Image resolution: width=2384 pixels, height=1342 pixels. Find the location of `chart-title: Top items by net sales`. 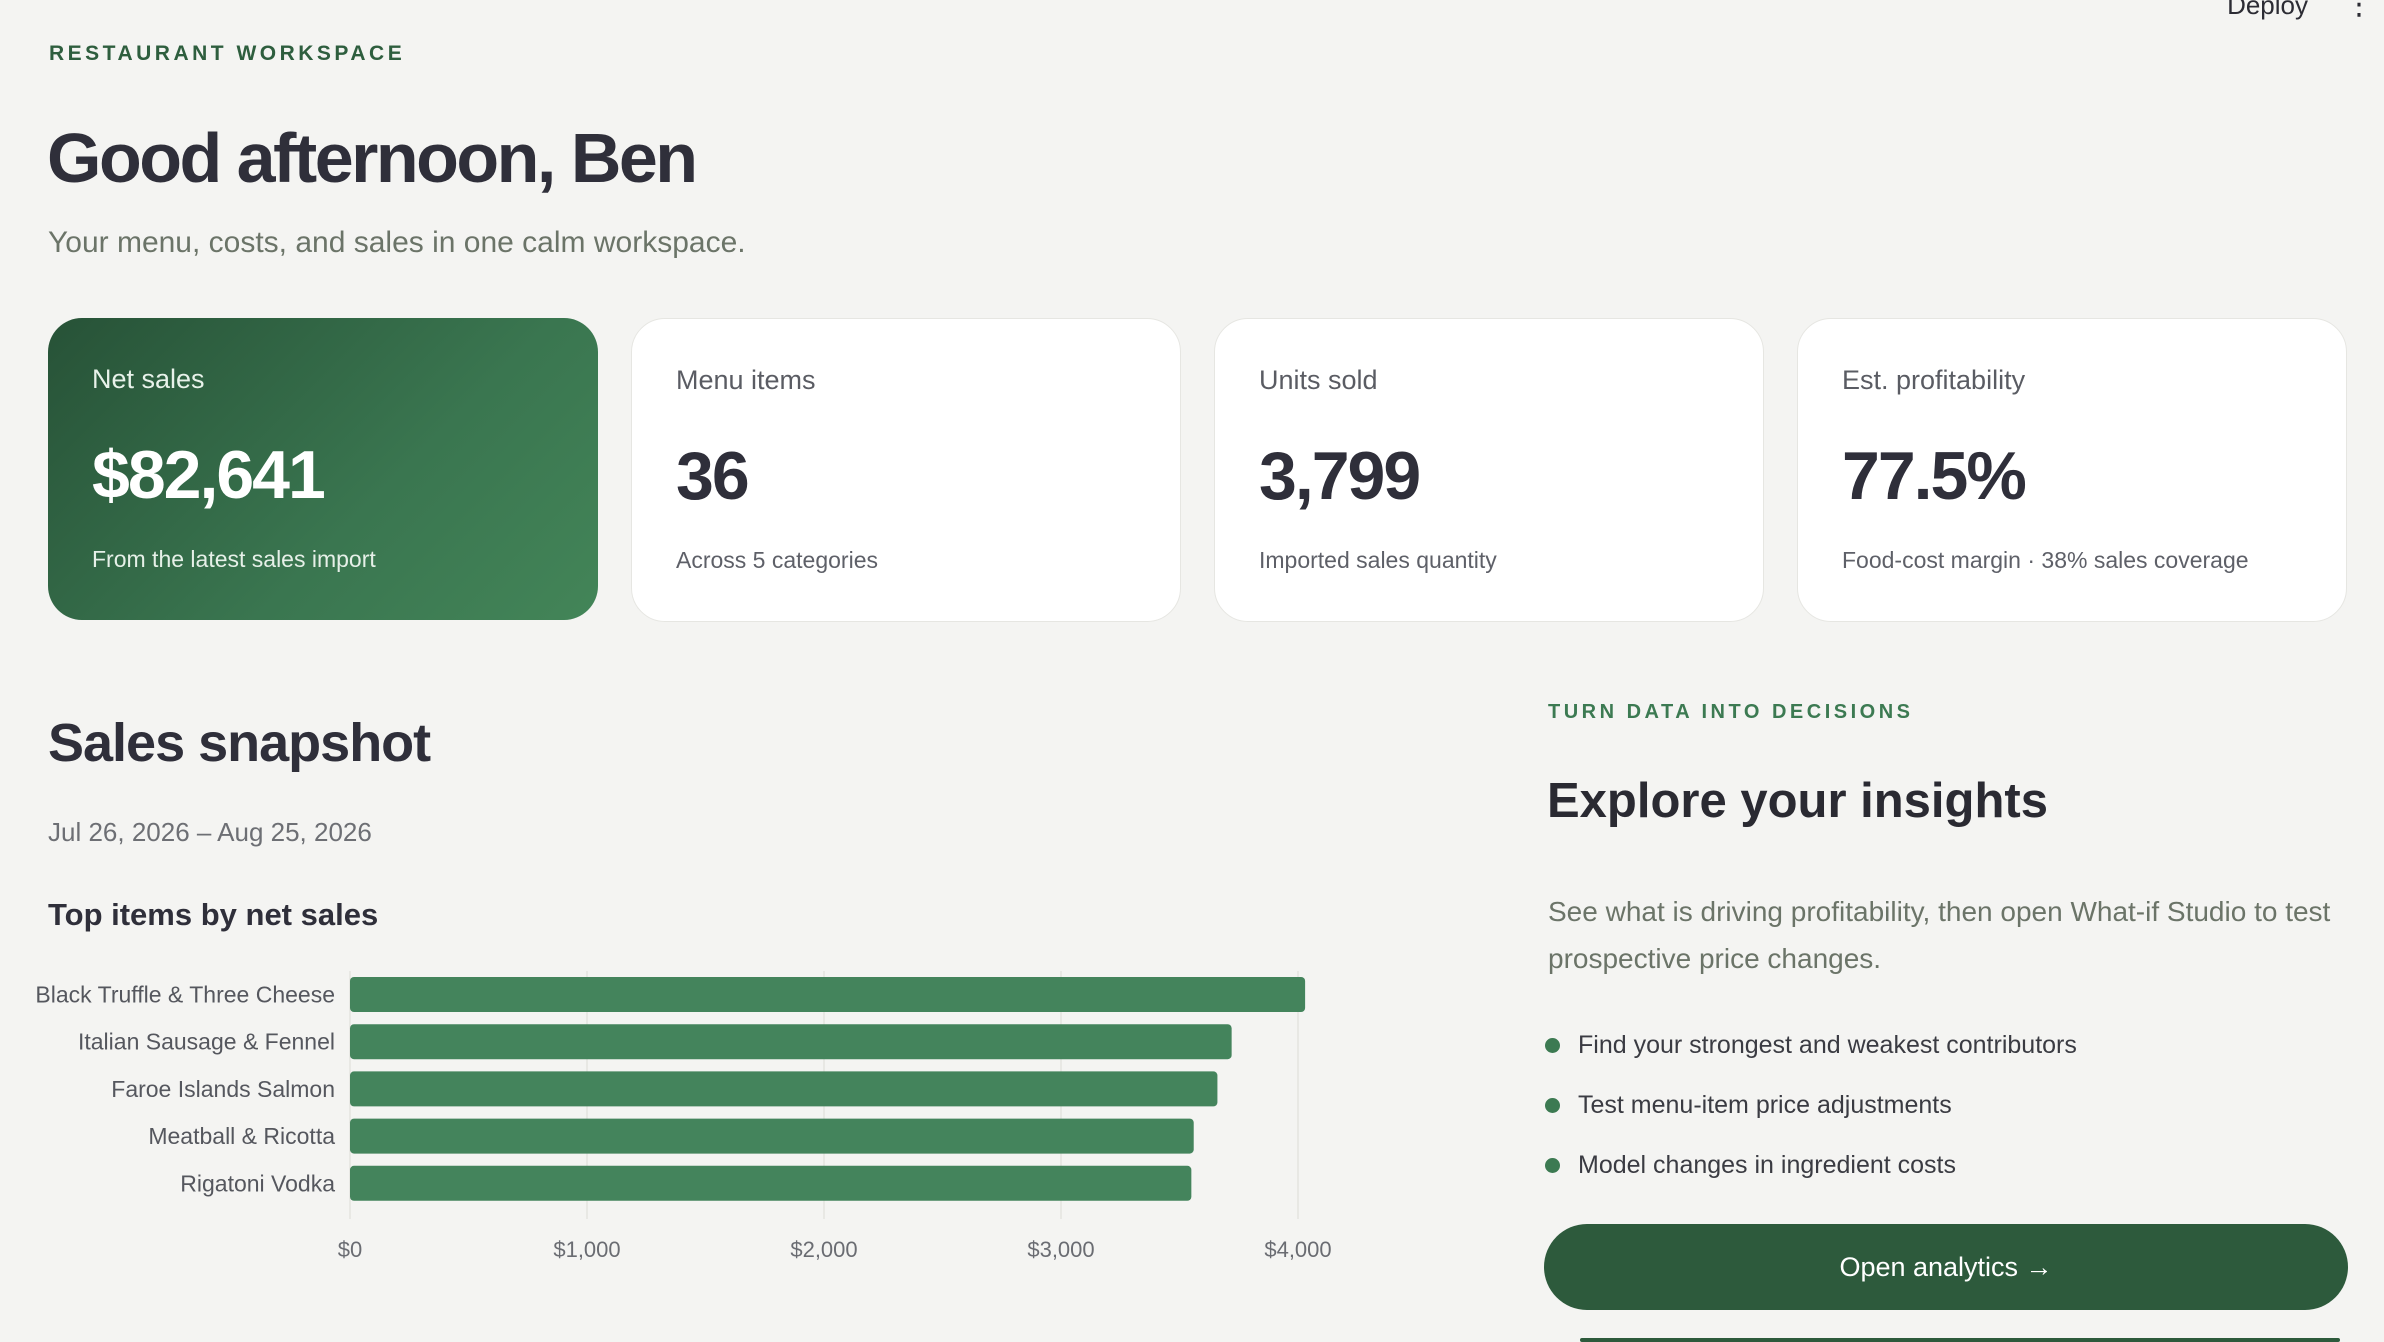

chart-title: Top items by net sales is located at coordinates (213, 914).